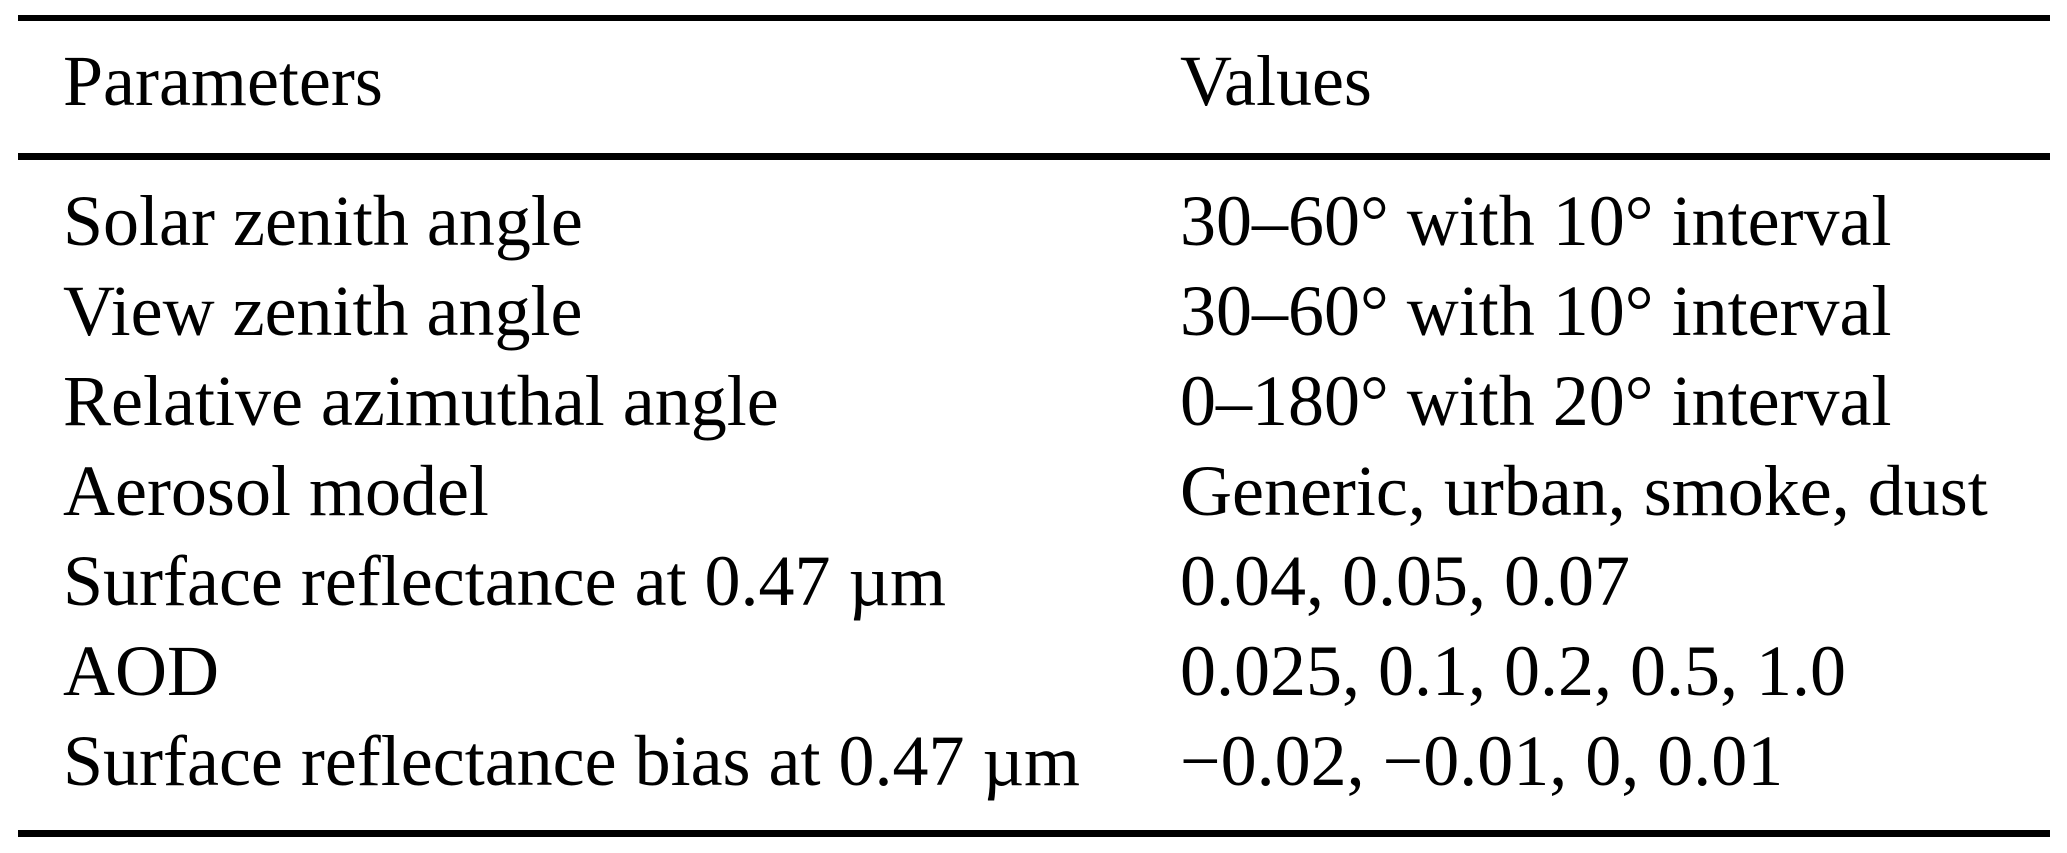 The width and height of the screenshot is (2067, 853). What do you see at coordinates (1513, 671) in the screenshot?
I see `value-cell: 0.025, 0.1, 0.2, 0.5, 1.0` at bounding box center [1513, 671].